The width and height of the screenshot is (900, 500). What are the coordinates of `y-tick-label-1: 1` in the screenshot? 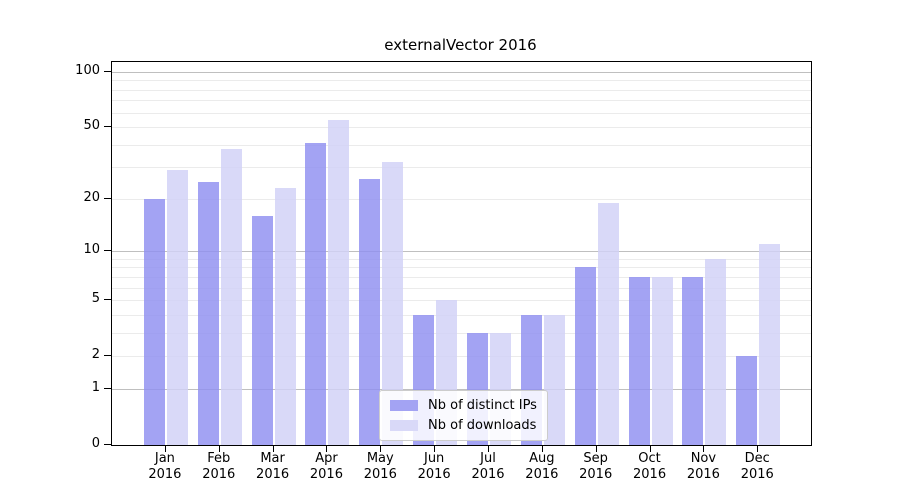 It's located at (95, 387).